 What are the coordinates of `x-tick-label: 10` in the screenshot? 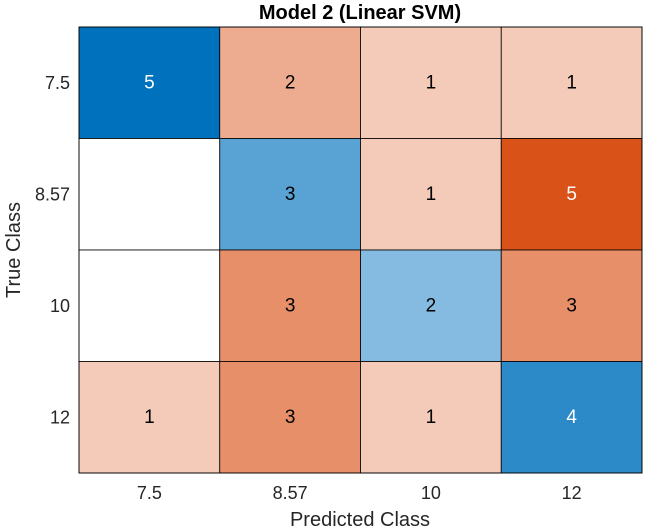 It's located at (431, 493).